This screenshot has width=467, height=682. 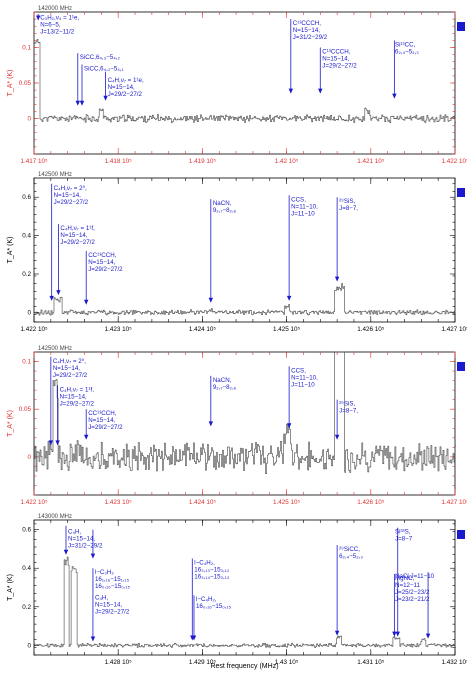 What do you see at coordinates (225, 387) in the screenshot?
I see `line-annotation: 9₂,₇−8₂,₆` at bounding box center [225, 387].